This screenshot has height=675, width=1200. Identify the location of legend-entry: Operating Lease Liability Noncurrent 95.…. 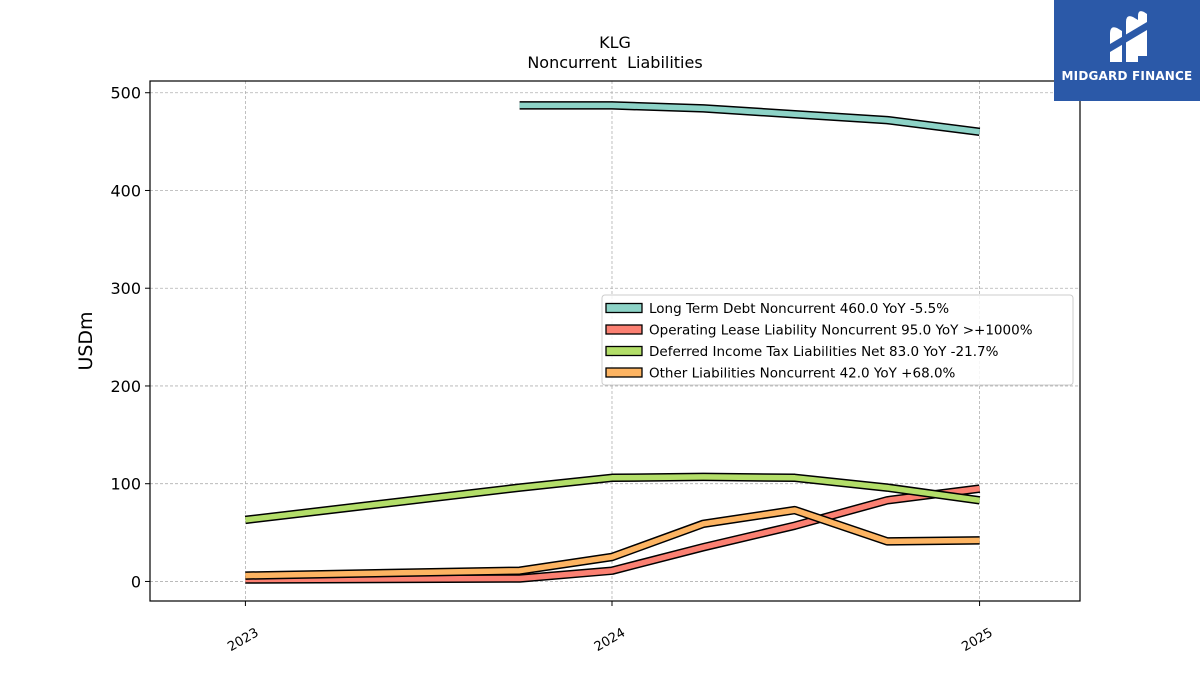
(841, 331).